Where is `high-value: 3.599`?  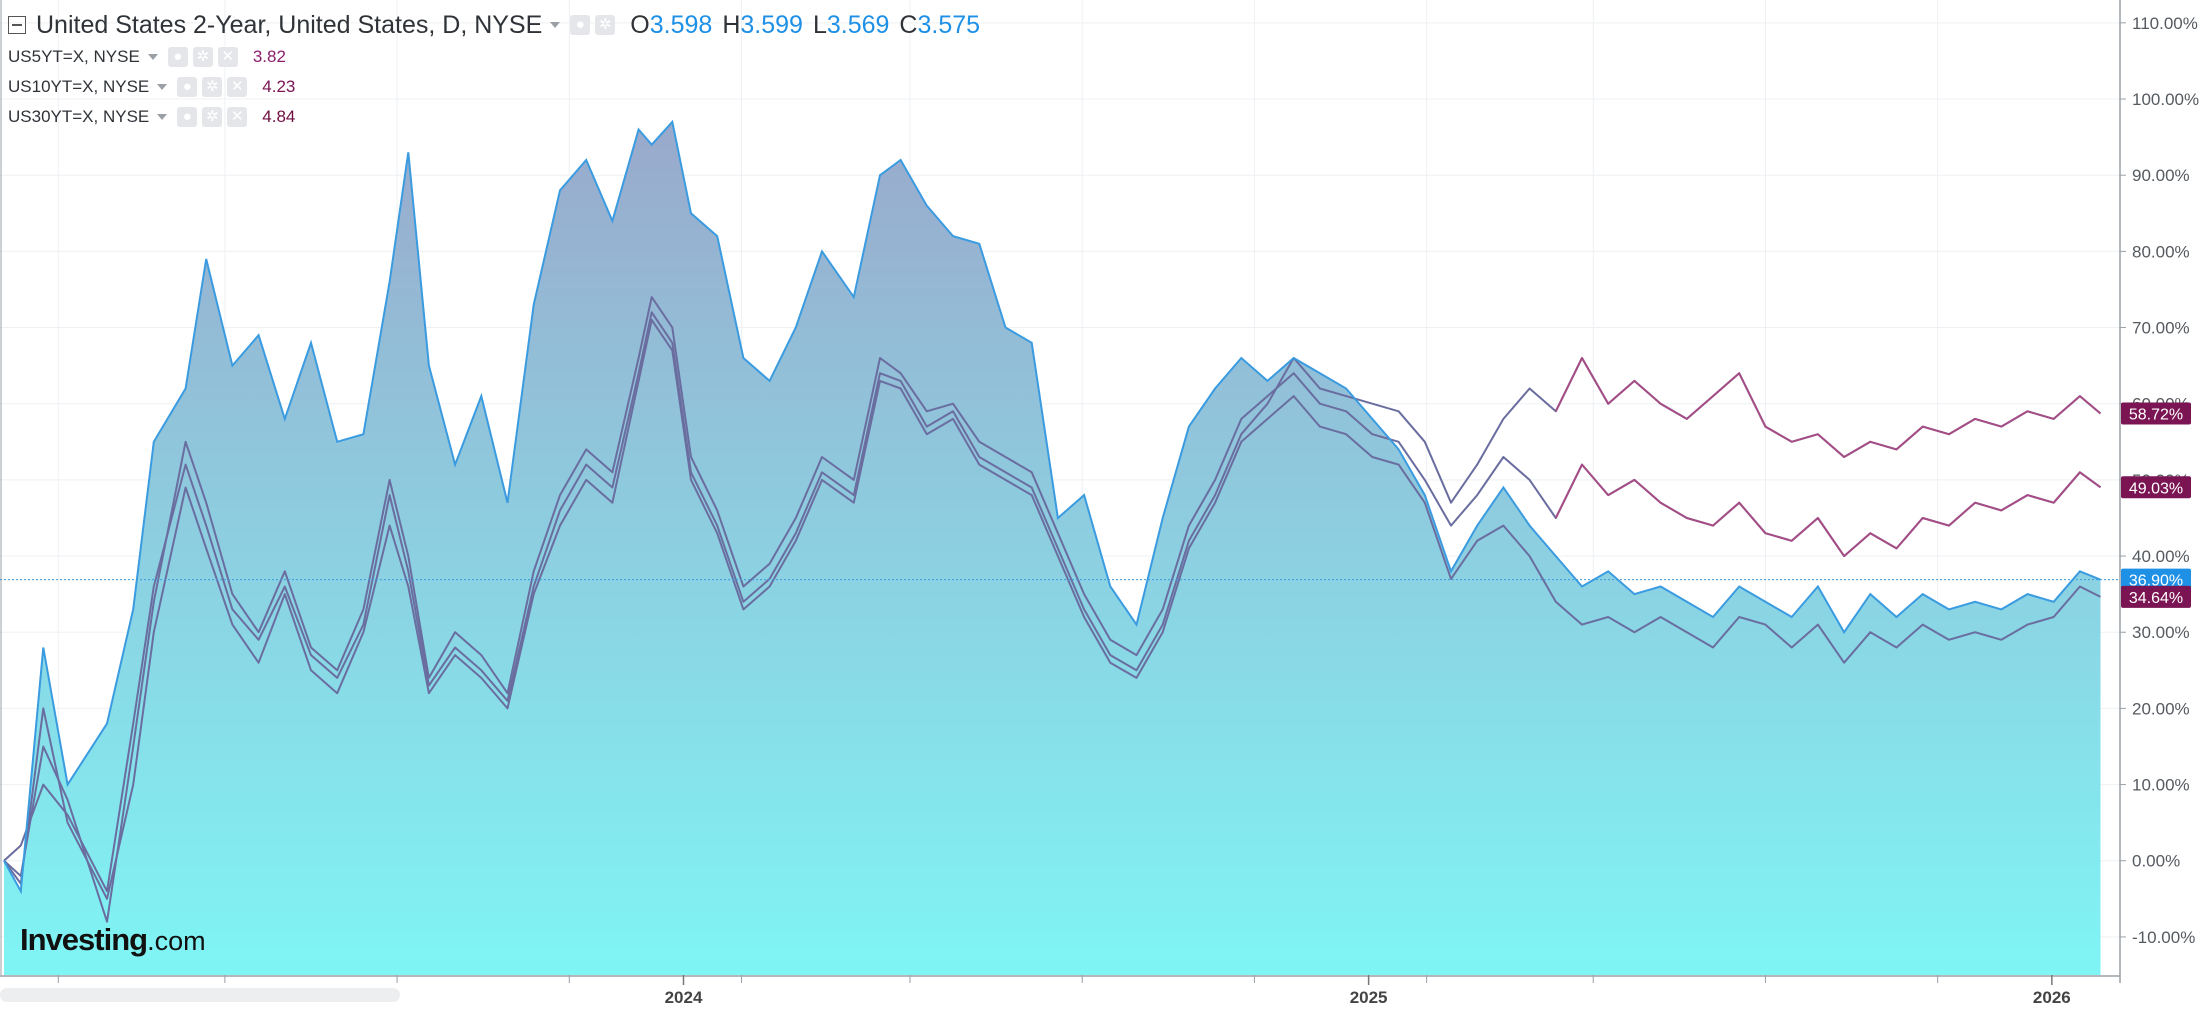
high-value: 3.599 is located at coordinates (771, 24).